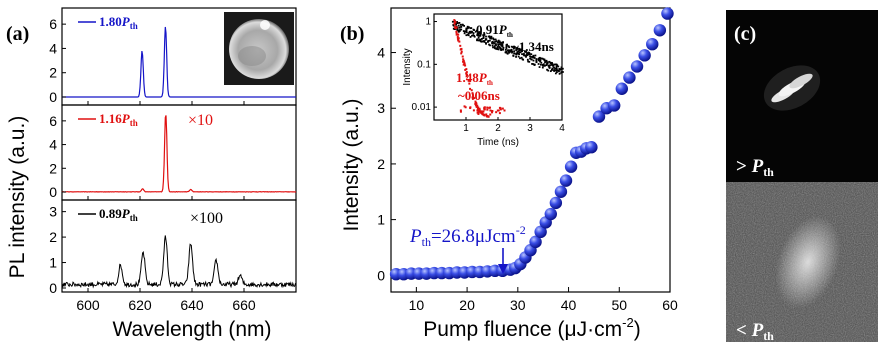 This screenshot has width=886, height=345. I want to click on ann-2-sub: th, so click(134, 123).